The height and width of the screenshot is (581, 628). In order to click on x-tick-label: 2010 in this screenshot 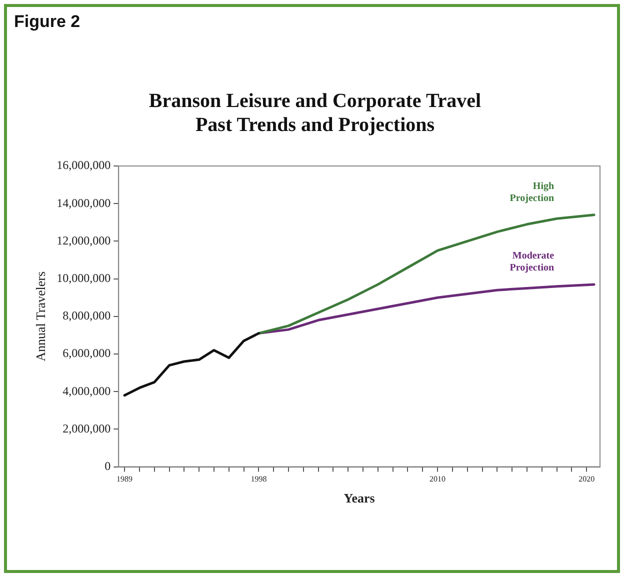, I will do `click(438, 479)`.